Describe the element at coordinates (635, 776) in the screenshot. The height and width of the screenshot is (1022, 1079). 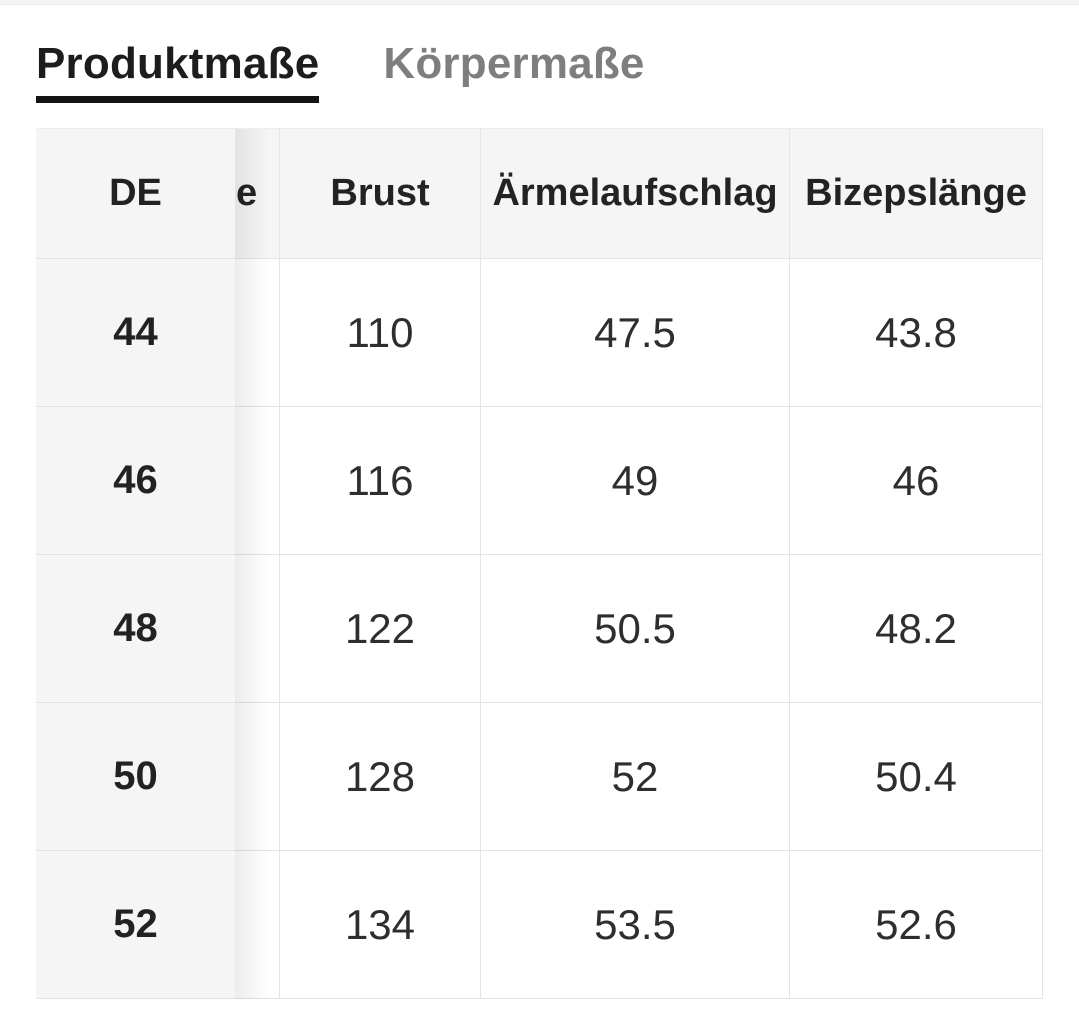
I see `cell-aermelaufschlag: 52` at that location.